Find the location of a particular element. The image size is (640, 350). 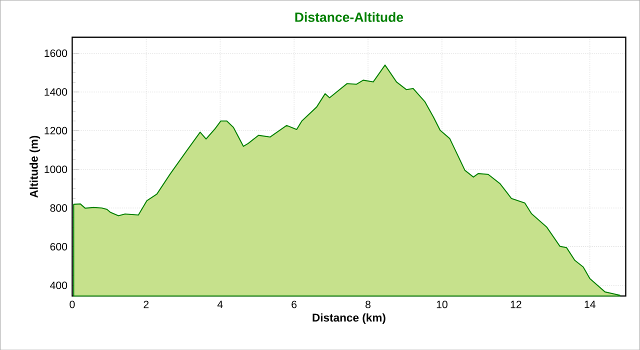

x-axis-title: Distance (km) is located at coordinates (349, 318).